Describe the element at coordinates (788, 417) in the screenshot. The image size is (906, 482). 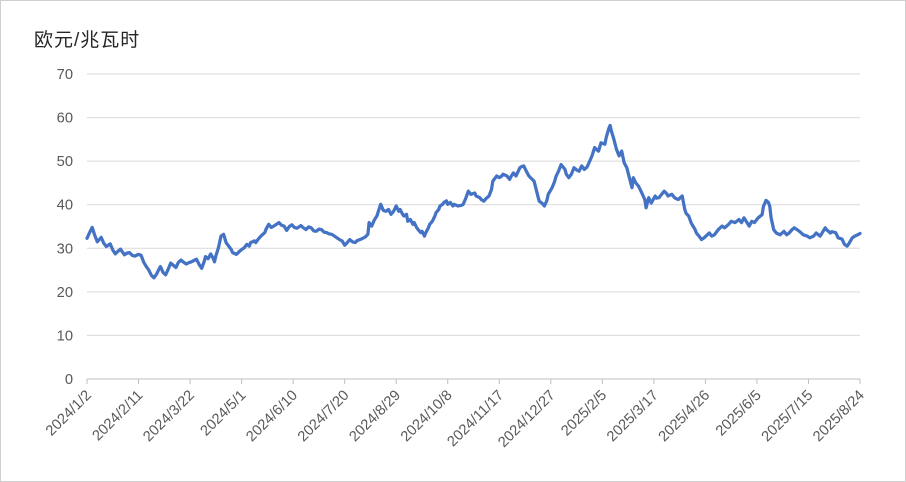
I see `x-axis-tick-label: 2025/7/15` at that location.